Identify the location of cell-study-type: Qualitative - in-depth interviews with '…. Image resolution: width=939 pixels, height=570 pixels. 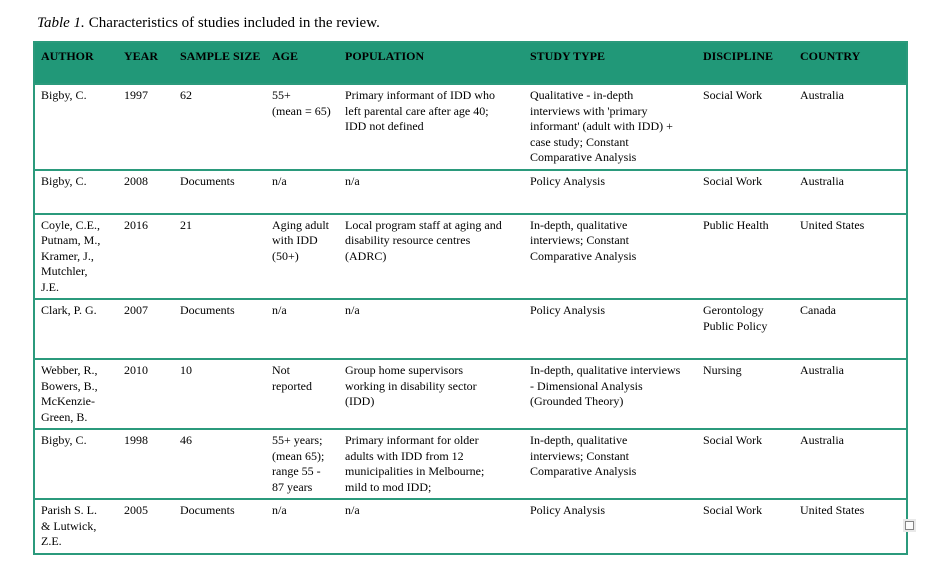
(601, 126).